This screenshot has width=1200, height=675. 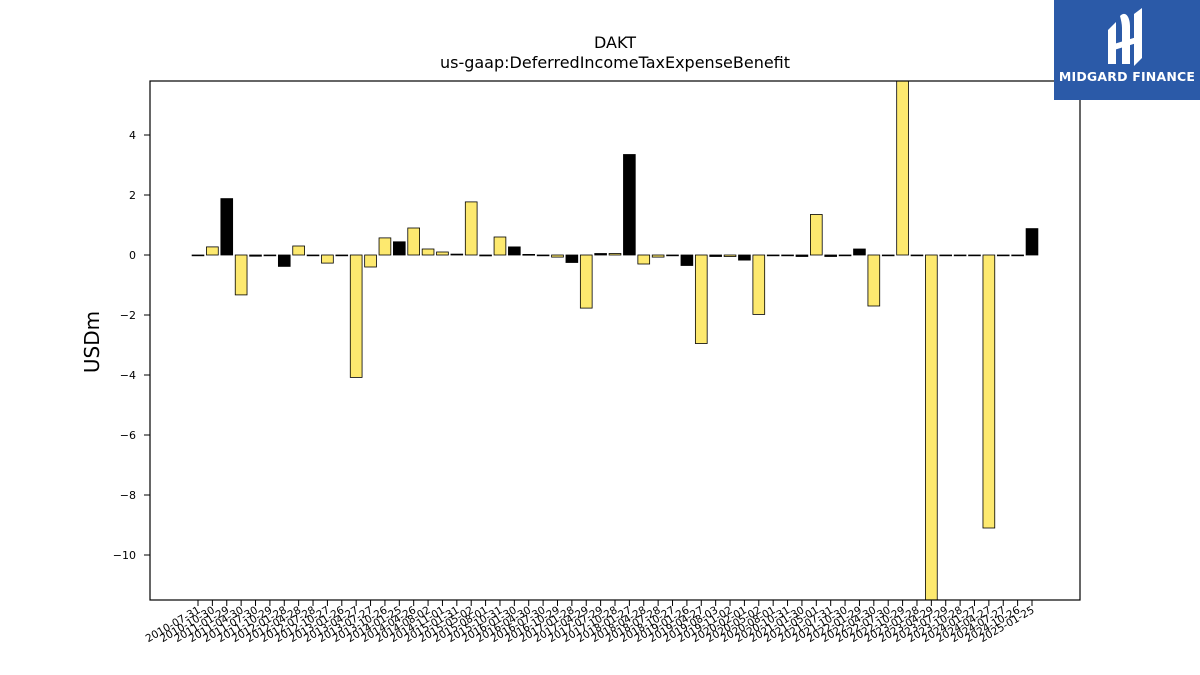 I want to click on y-tick-label: −8, so click(x=128, y=495).